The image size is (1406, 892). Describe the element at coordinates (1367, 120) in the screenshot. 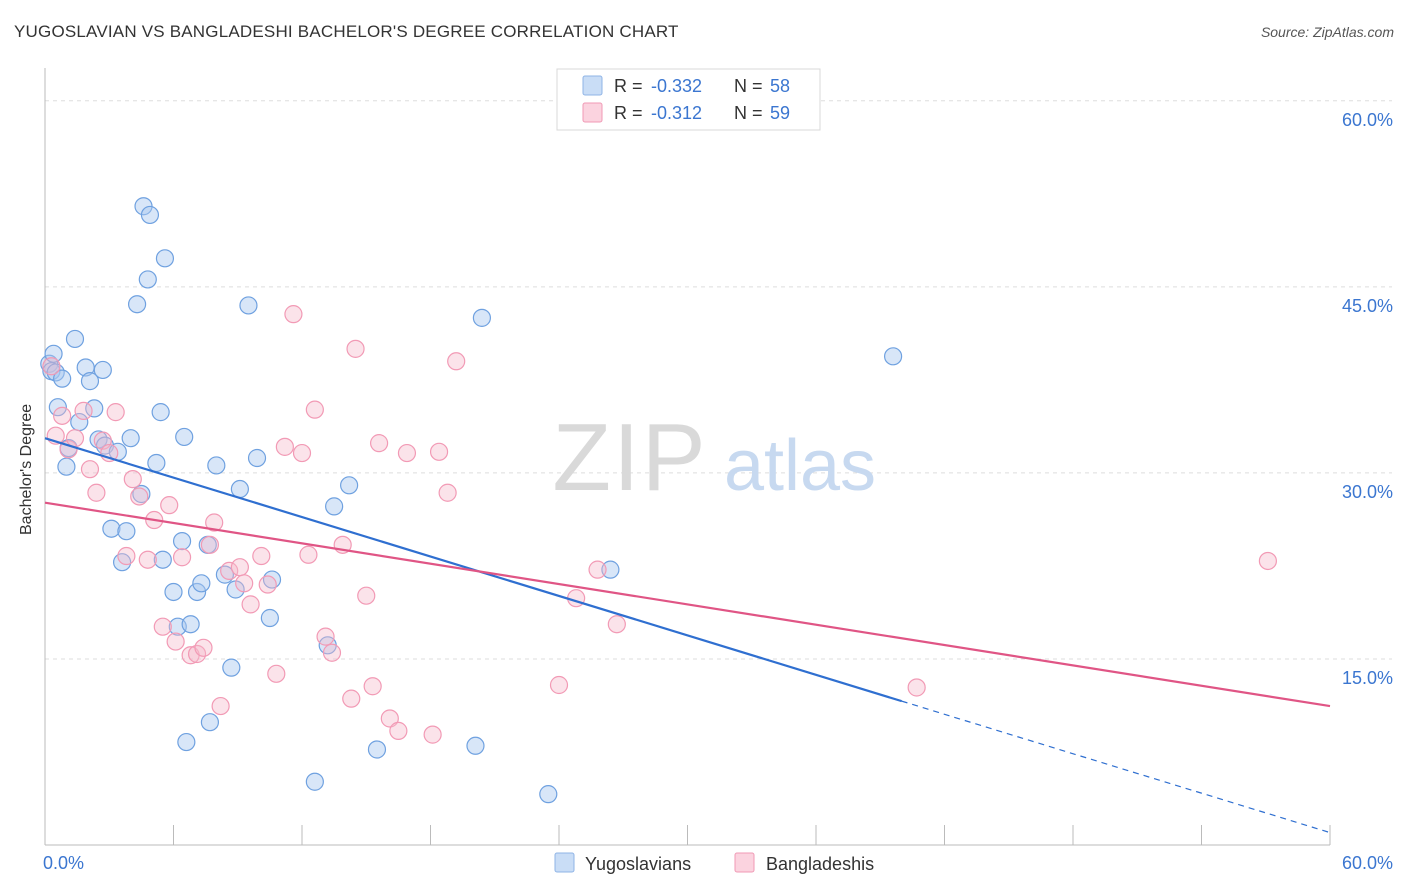

I see `y-tick-label: 60.0%` at that location.